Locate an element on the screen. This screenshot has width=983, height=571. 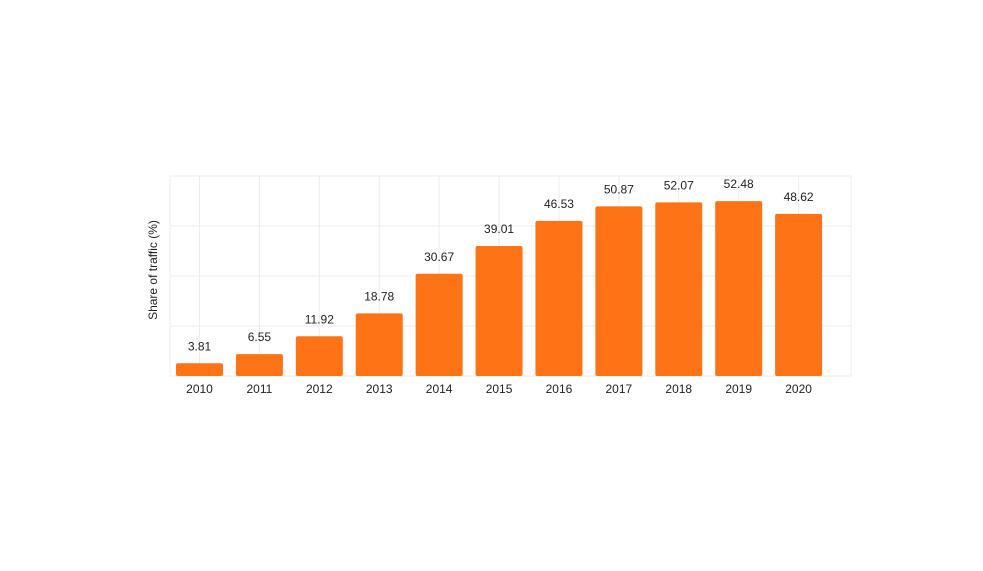
data-label-2015: 39.01 is located at coordinates (499, 229).